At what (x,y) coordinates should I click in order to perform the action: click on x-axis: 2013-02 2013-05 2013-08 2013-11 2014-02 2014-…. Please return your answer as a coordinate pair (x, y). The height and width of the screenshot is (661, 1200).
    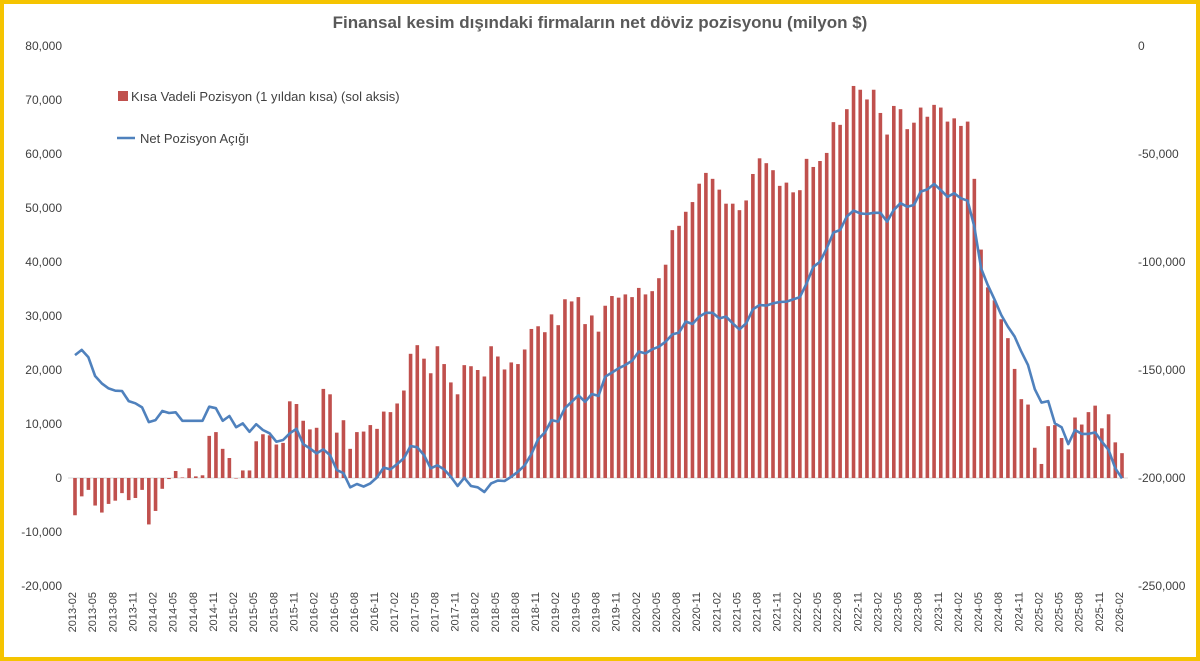
    Looking at the image, I should click on (596, 612).